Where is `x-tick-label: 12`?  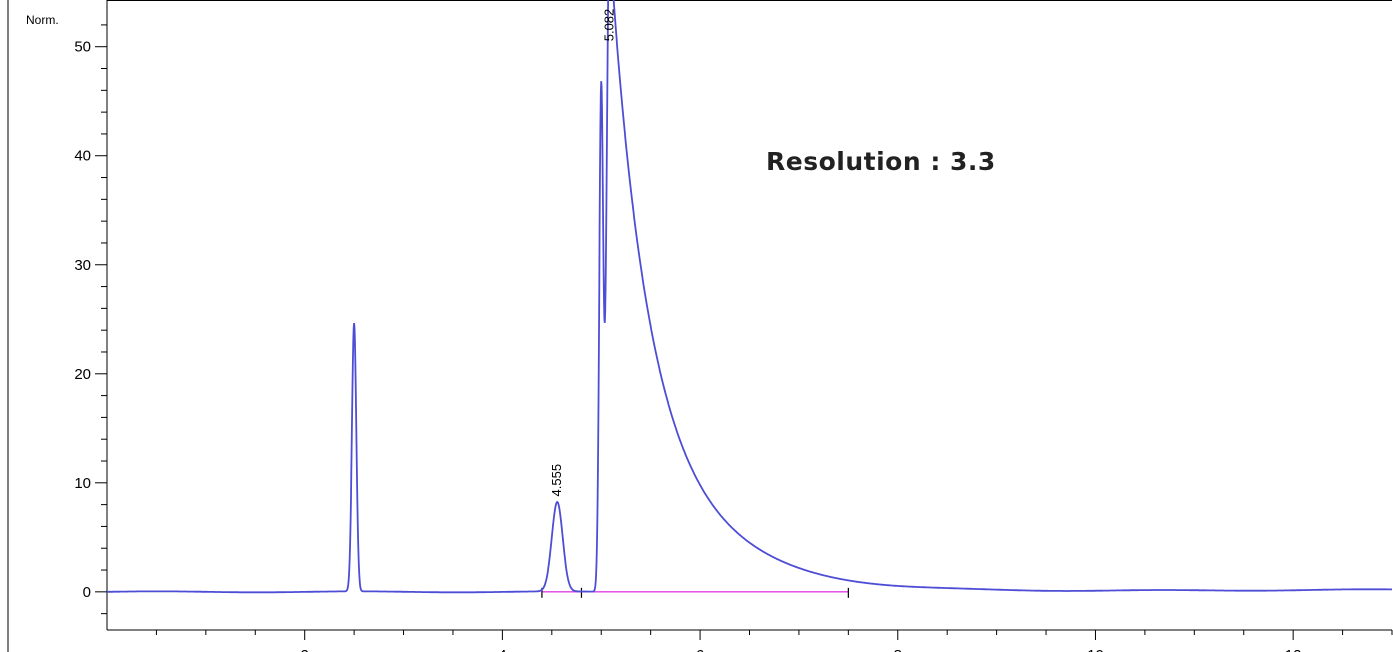
x-tick-label: 12 is located at coordinates (1293, 649).